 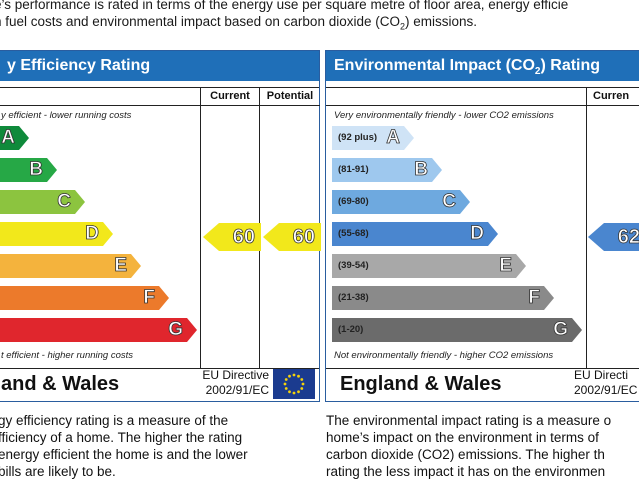 What do you see at coordinates (303, 237) in the screenshot?
I see `energy-potential-value: 60` at bounding box center [303, 237].